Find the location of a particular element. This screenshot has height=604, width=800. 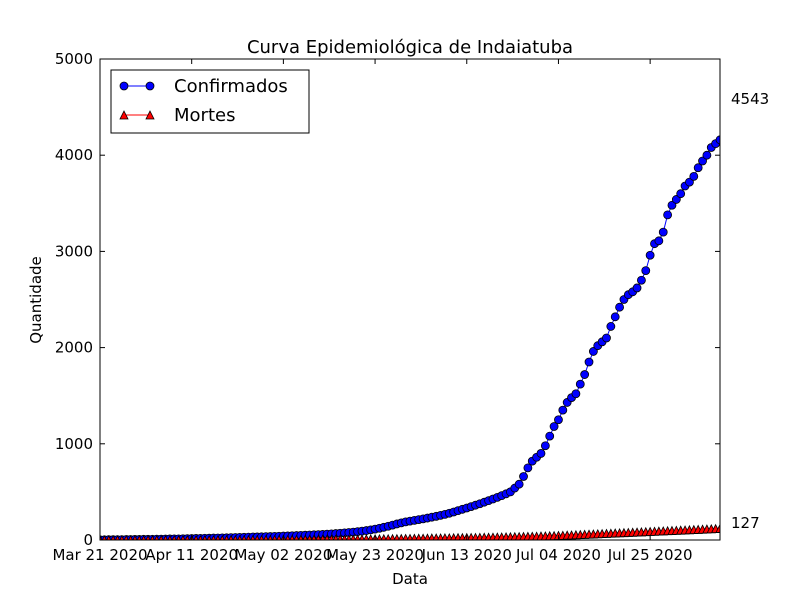

chart-title: Curva Epidemiológica de Indaiatuba is located at coordinates (410, 47).